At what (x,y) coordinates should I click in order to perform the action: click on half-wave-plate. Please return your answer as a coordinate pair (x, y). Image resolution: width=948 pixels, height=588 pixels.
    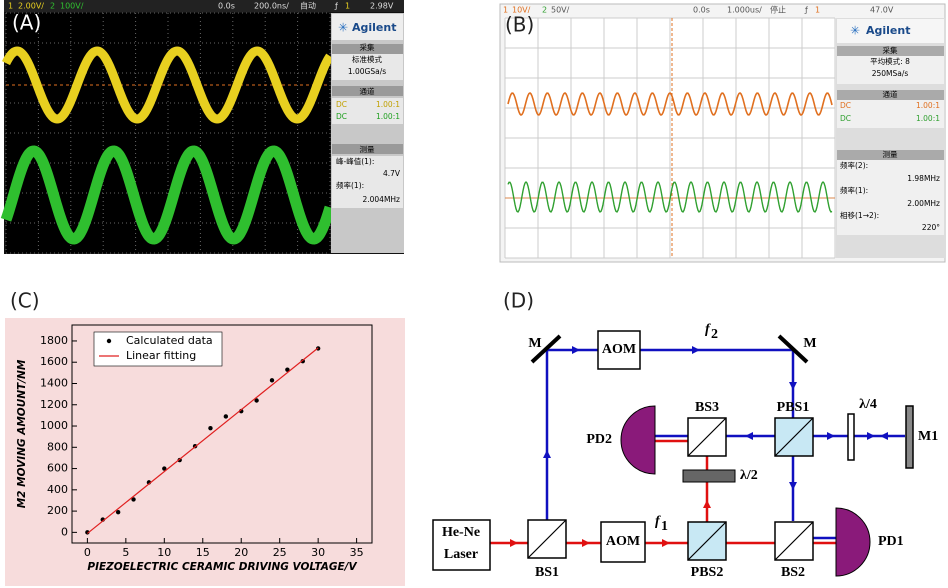
    Looking at the image, I should click on (709, 476).